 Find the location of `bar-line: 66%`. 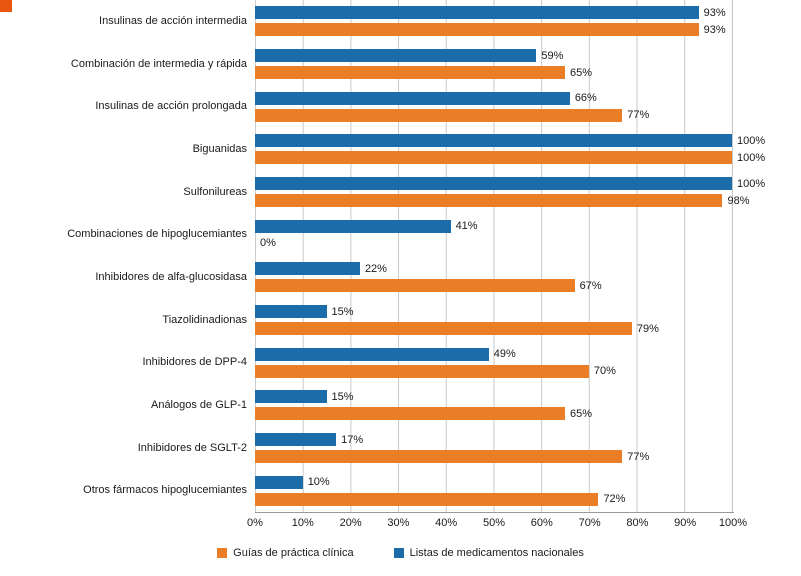

bar-line: 66% is located at coordinates (493, 98).